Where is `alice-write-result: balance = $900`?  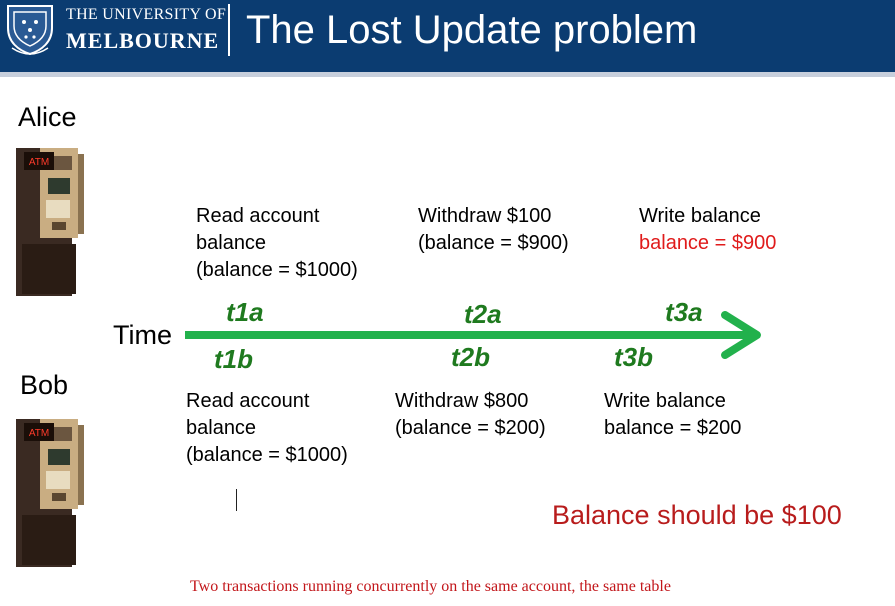 alice-write-result: balance = $900 is located at coordinates (708, 243).